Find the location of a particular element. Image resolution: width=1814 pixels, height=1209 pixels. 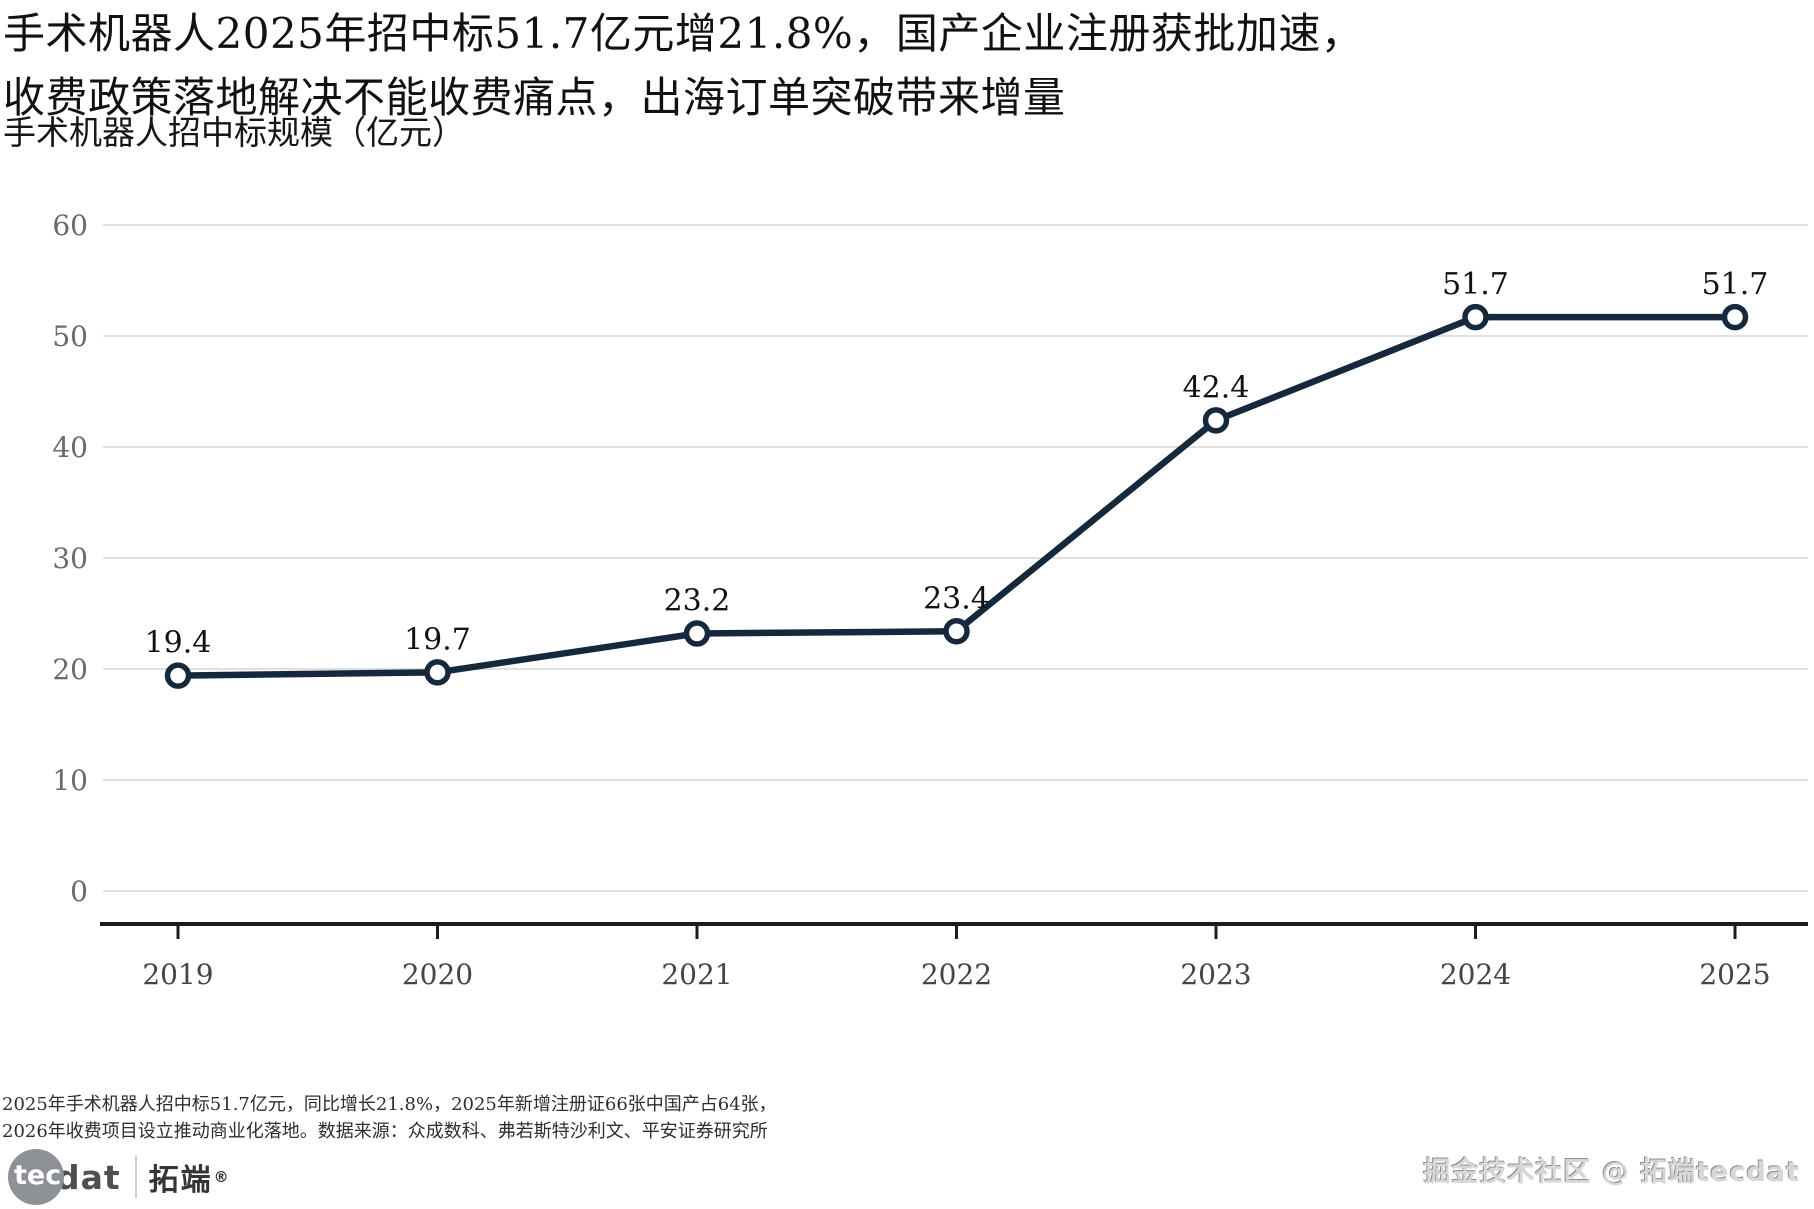

logo-chinese-name: 拓端 is located at coordinates (180, 1180).